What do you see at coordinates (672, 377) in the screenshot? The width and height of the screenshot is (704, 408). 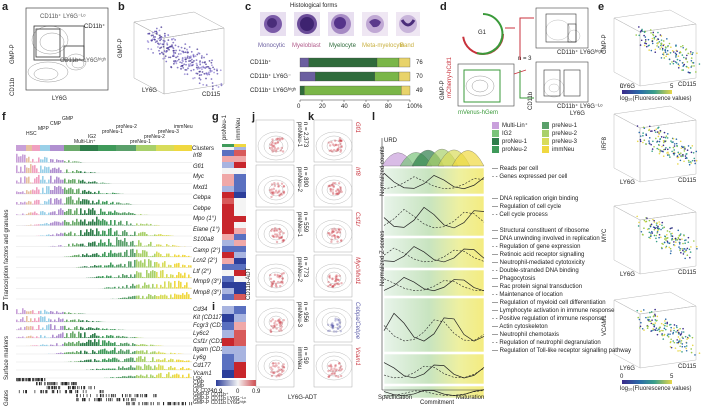 I see `panel-e-scale-tick: 5` at bounding box center [672, 377].